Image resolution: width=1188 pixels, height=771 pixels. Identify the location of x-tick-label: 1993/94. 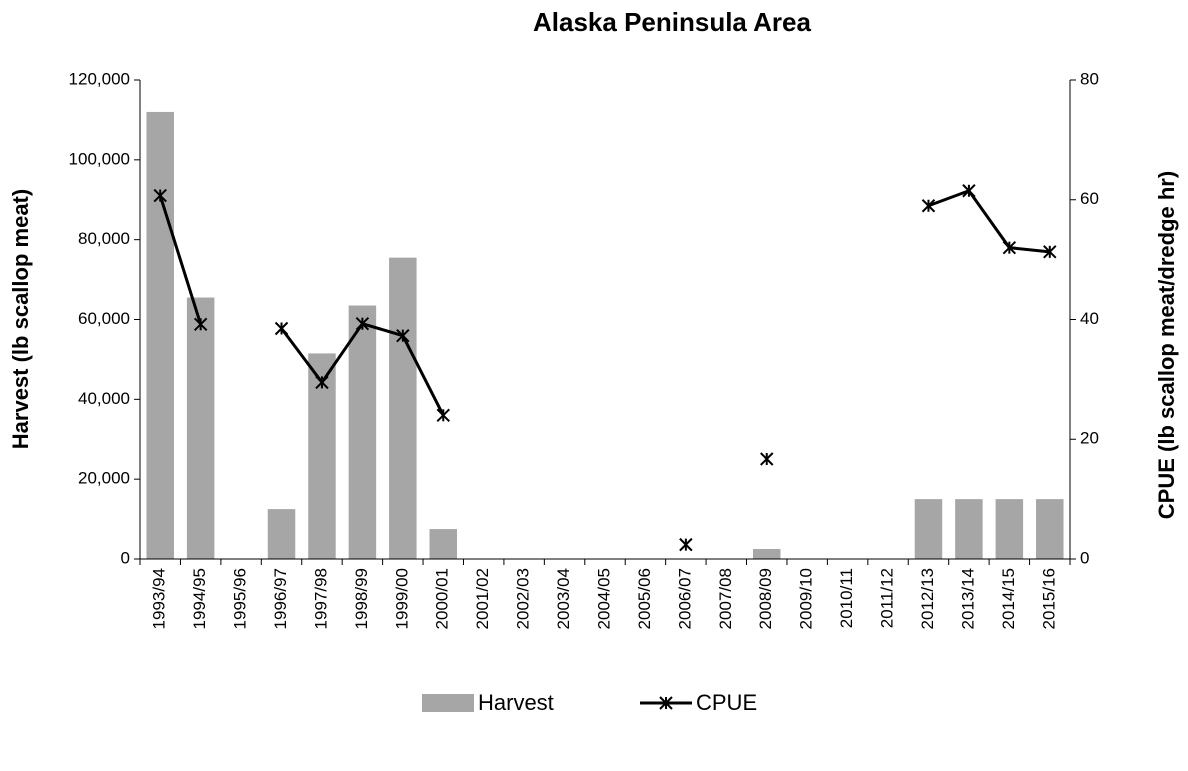
(159, 598).